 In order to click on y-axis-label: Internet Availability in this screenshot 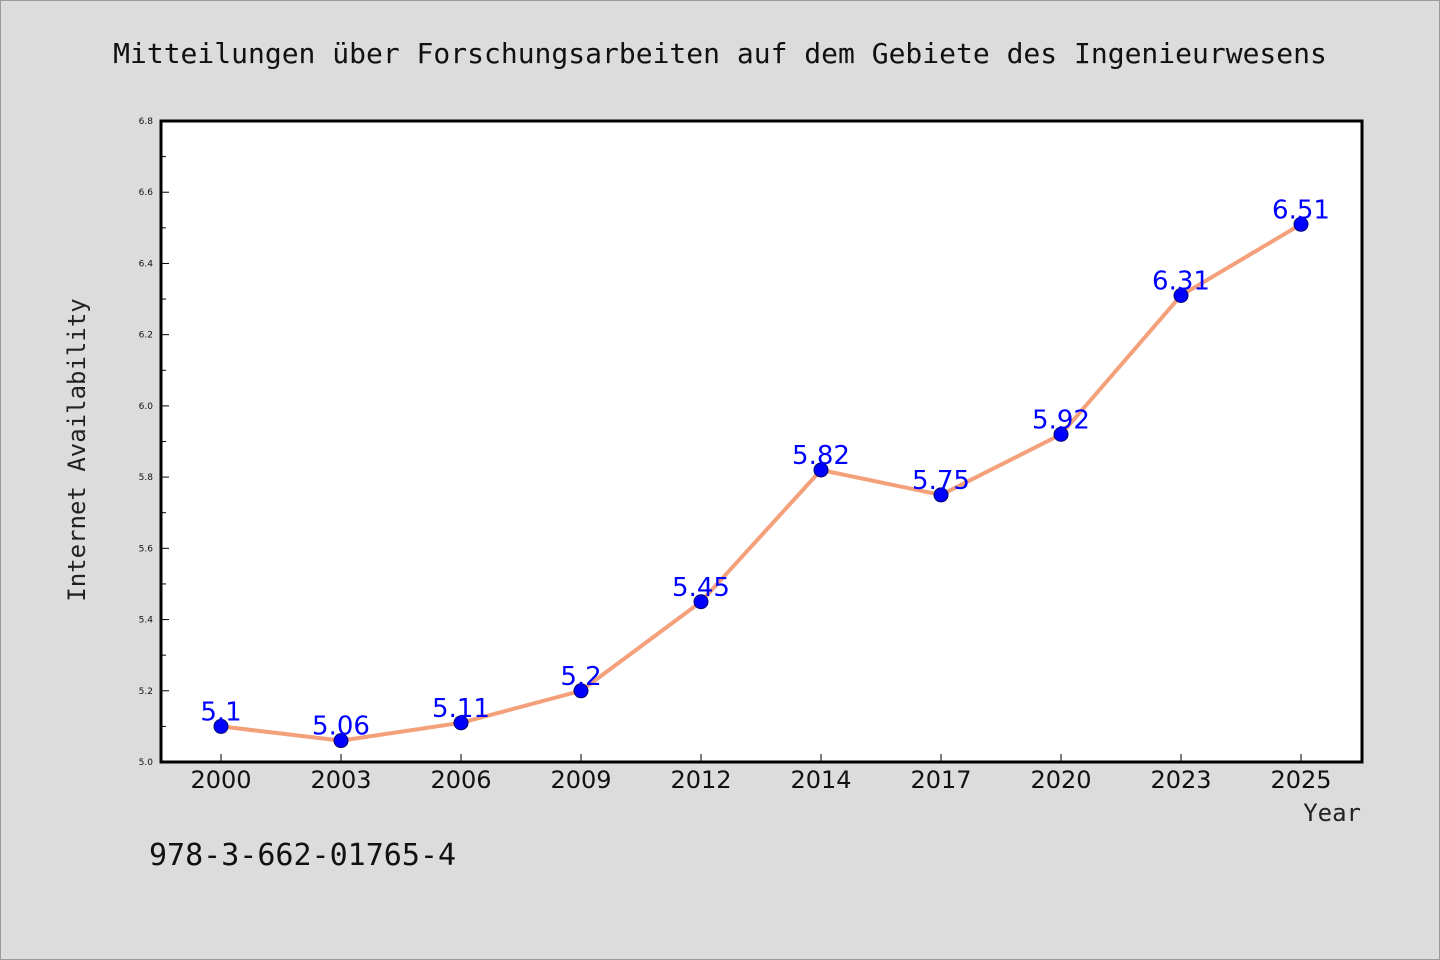, I will do `click(77, 449)`.